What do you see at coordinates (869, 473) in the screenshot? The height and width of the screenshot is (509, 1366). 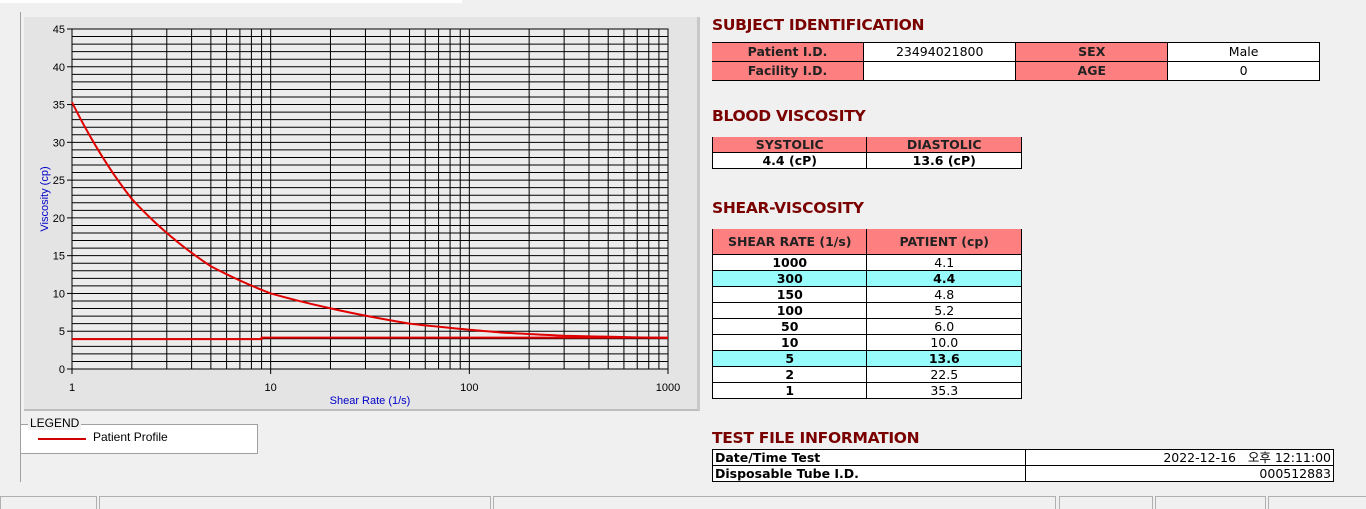 I see `tube-id-label: Disposable Tube I.D.` at bounding box center [869, 473].